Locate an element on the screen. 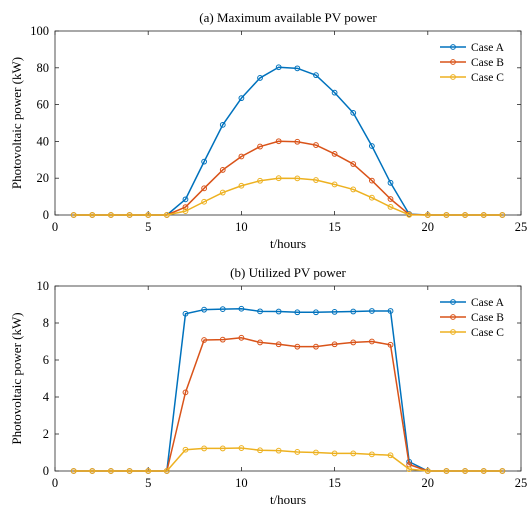 This screenshot has width=530, height=513. panel-b-ylabel: Photovoltaic power (kW) is located at coordinates (16, 378).